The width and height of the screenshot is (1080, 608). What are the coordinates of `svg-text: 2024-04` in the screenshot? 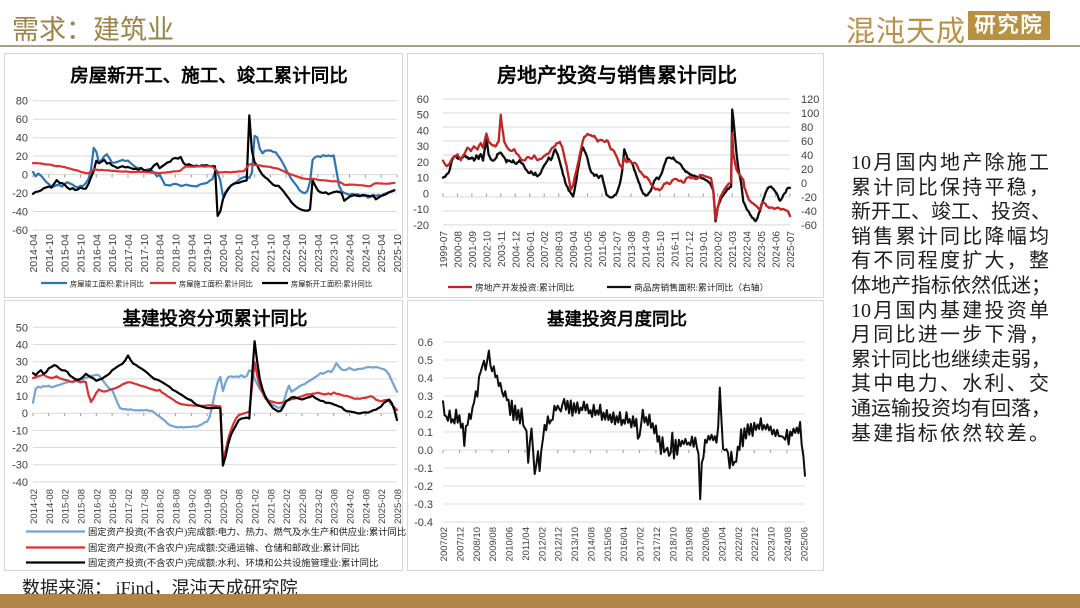 It's located at (351, 253).